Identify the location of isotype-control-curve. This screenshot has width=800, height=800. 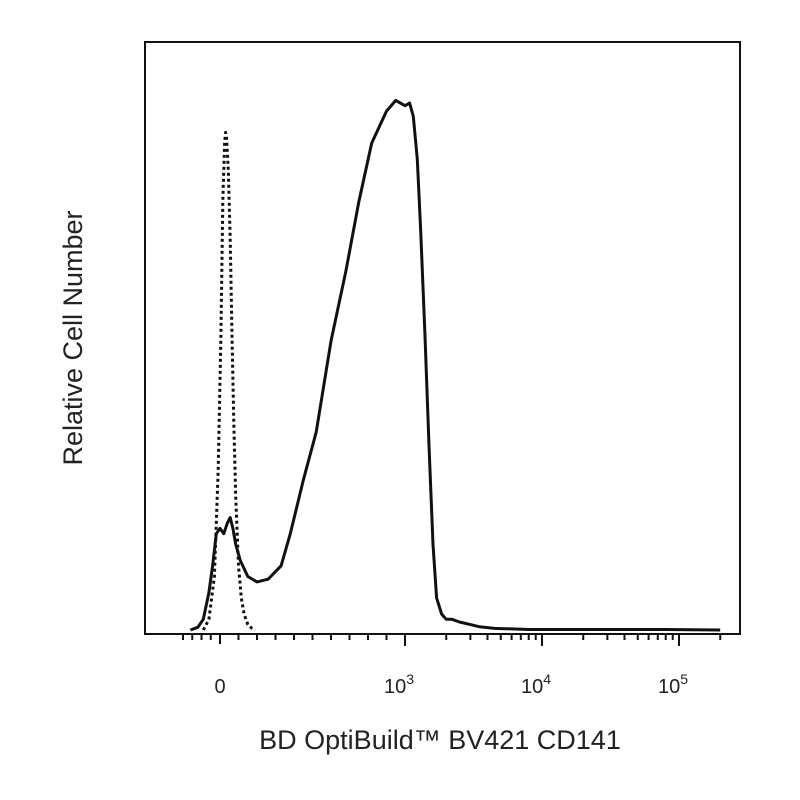
(228, 381).